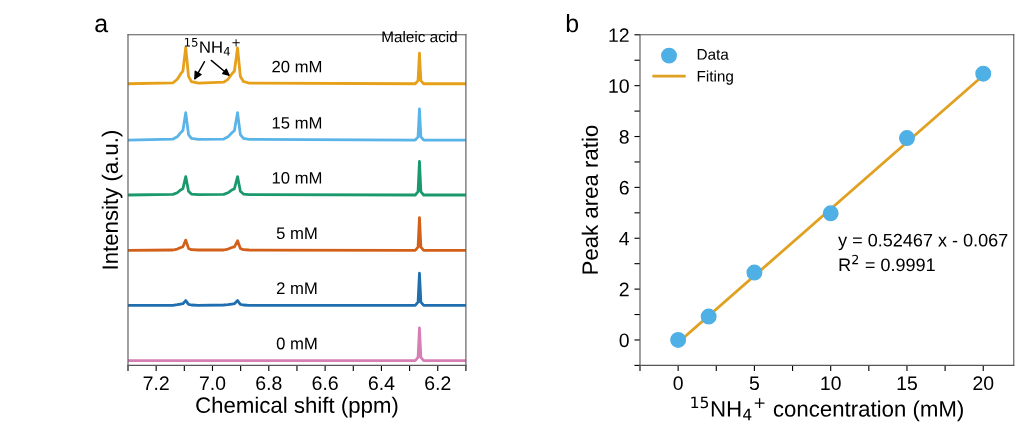  What do you see at coordinates (572, 23) in the screenshot?
I see `chart-title: b` at bounding box center [572, 23].